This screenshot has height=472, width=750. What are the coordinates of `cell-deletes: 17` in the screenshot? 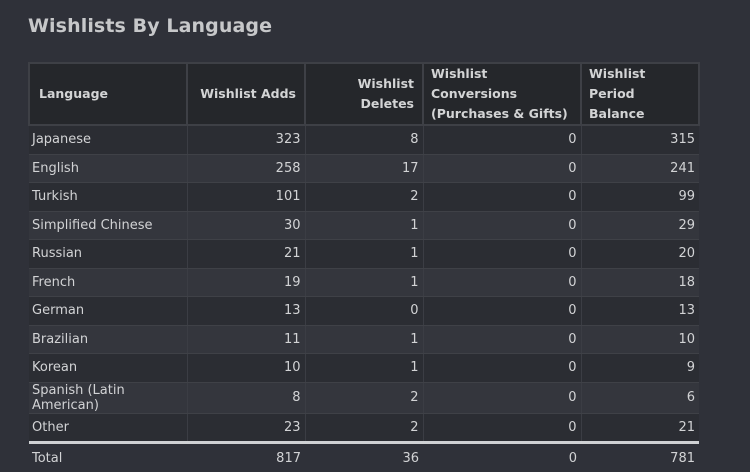 It's located at (364, 168).